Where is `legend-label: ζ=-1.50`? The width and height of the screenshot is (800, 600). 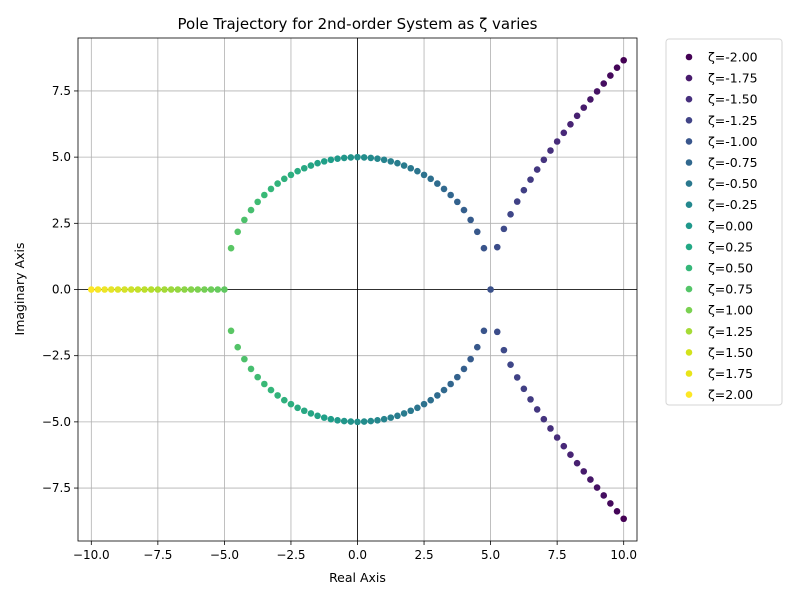
legend-label: ζ=-1.50 is located at coordinates (733, 99).